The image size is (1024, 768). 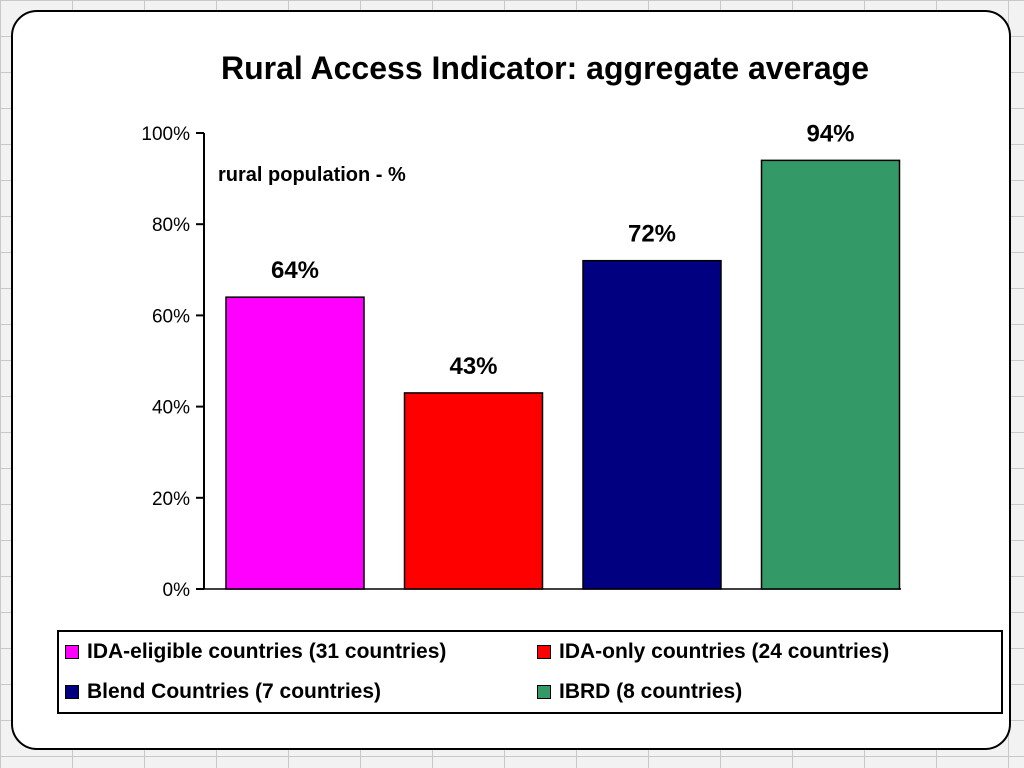 I want to click on legend-item-ibrd: IBRD (8 countries), so click(x=639, y=692).